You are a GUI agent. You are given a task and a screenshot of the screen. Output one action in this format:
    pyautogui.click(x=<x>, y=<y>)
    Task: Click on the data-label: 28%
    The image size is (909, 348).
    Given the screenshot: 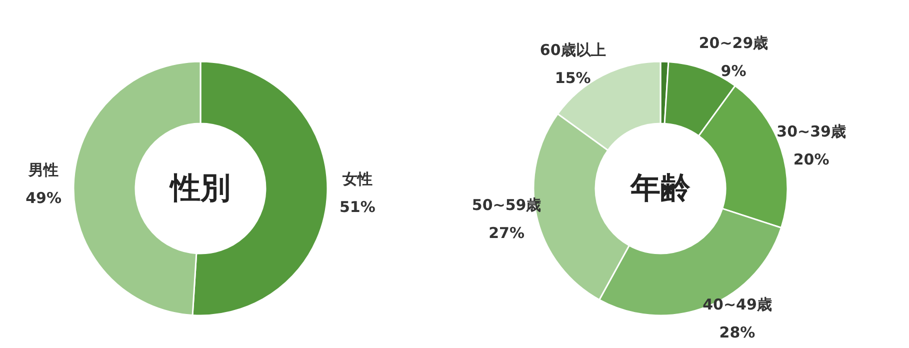 What is the action you would take?
    pyautogui.click(x=737, y=332)
    